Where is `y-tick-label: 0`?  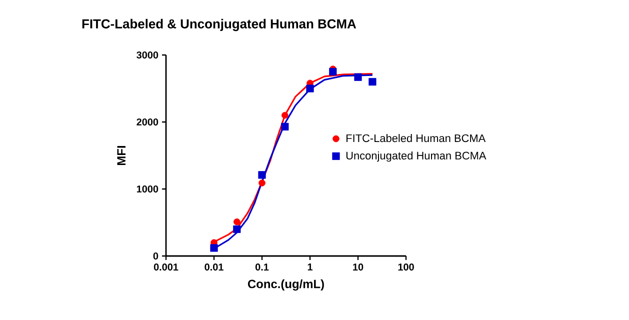
y-tick-label: 0 is located at coordinates (155, 256).